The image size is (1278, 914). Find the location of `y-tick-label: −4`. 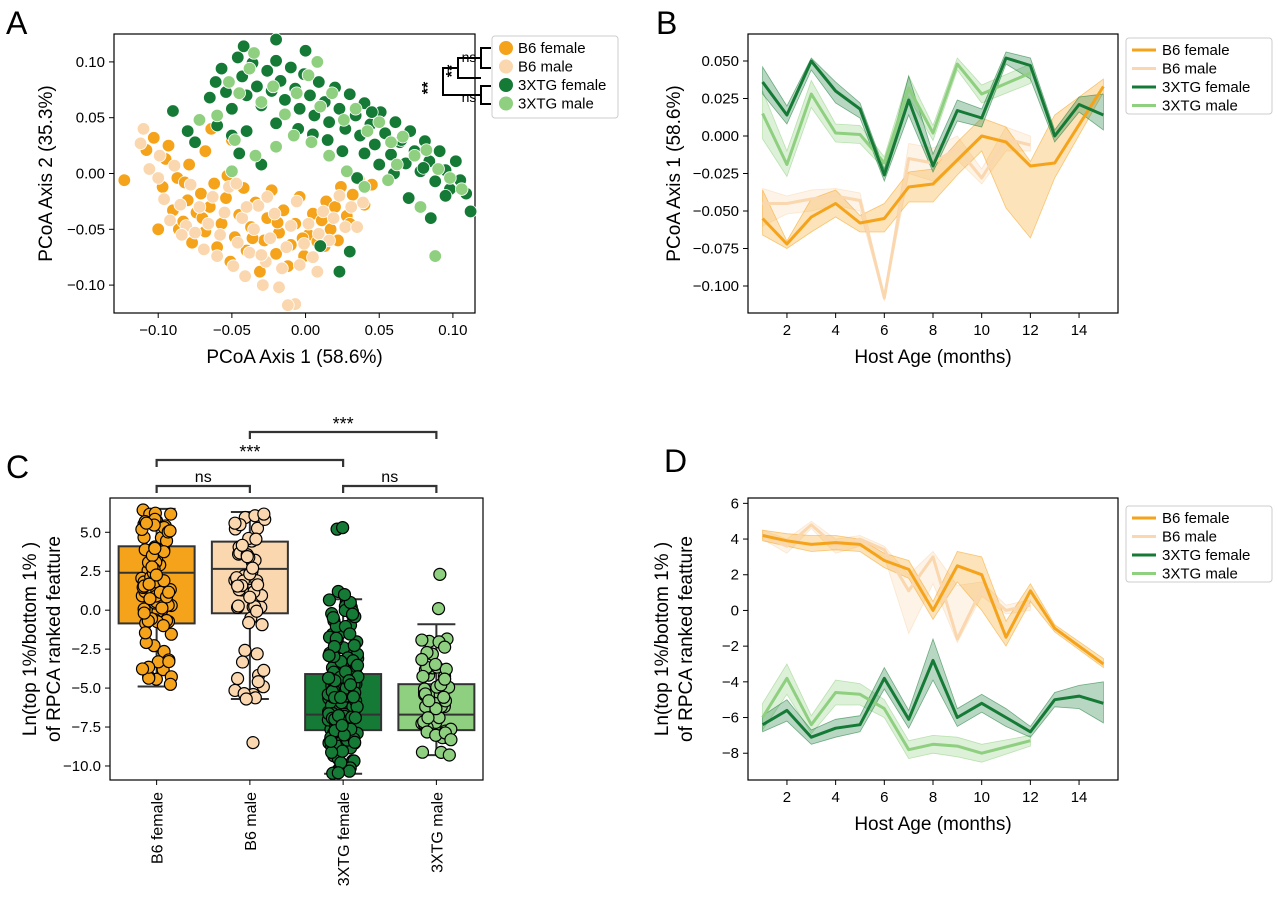

y-tick-label: −4 is located at coordinates (730, 682).